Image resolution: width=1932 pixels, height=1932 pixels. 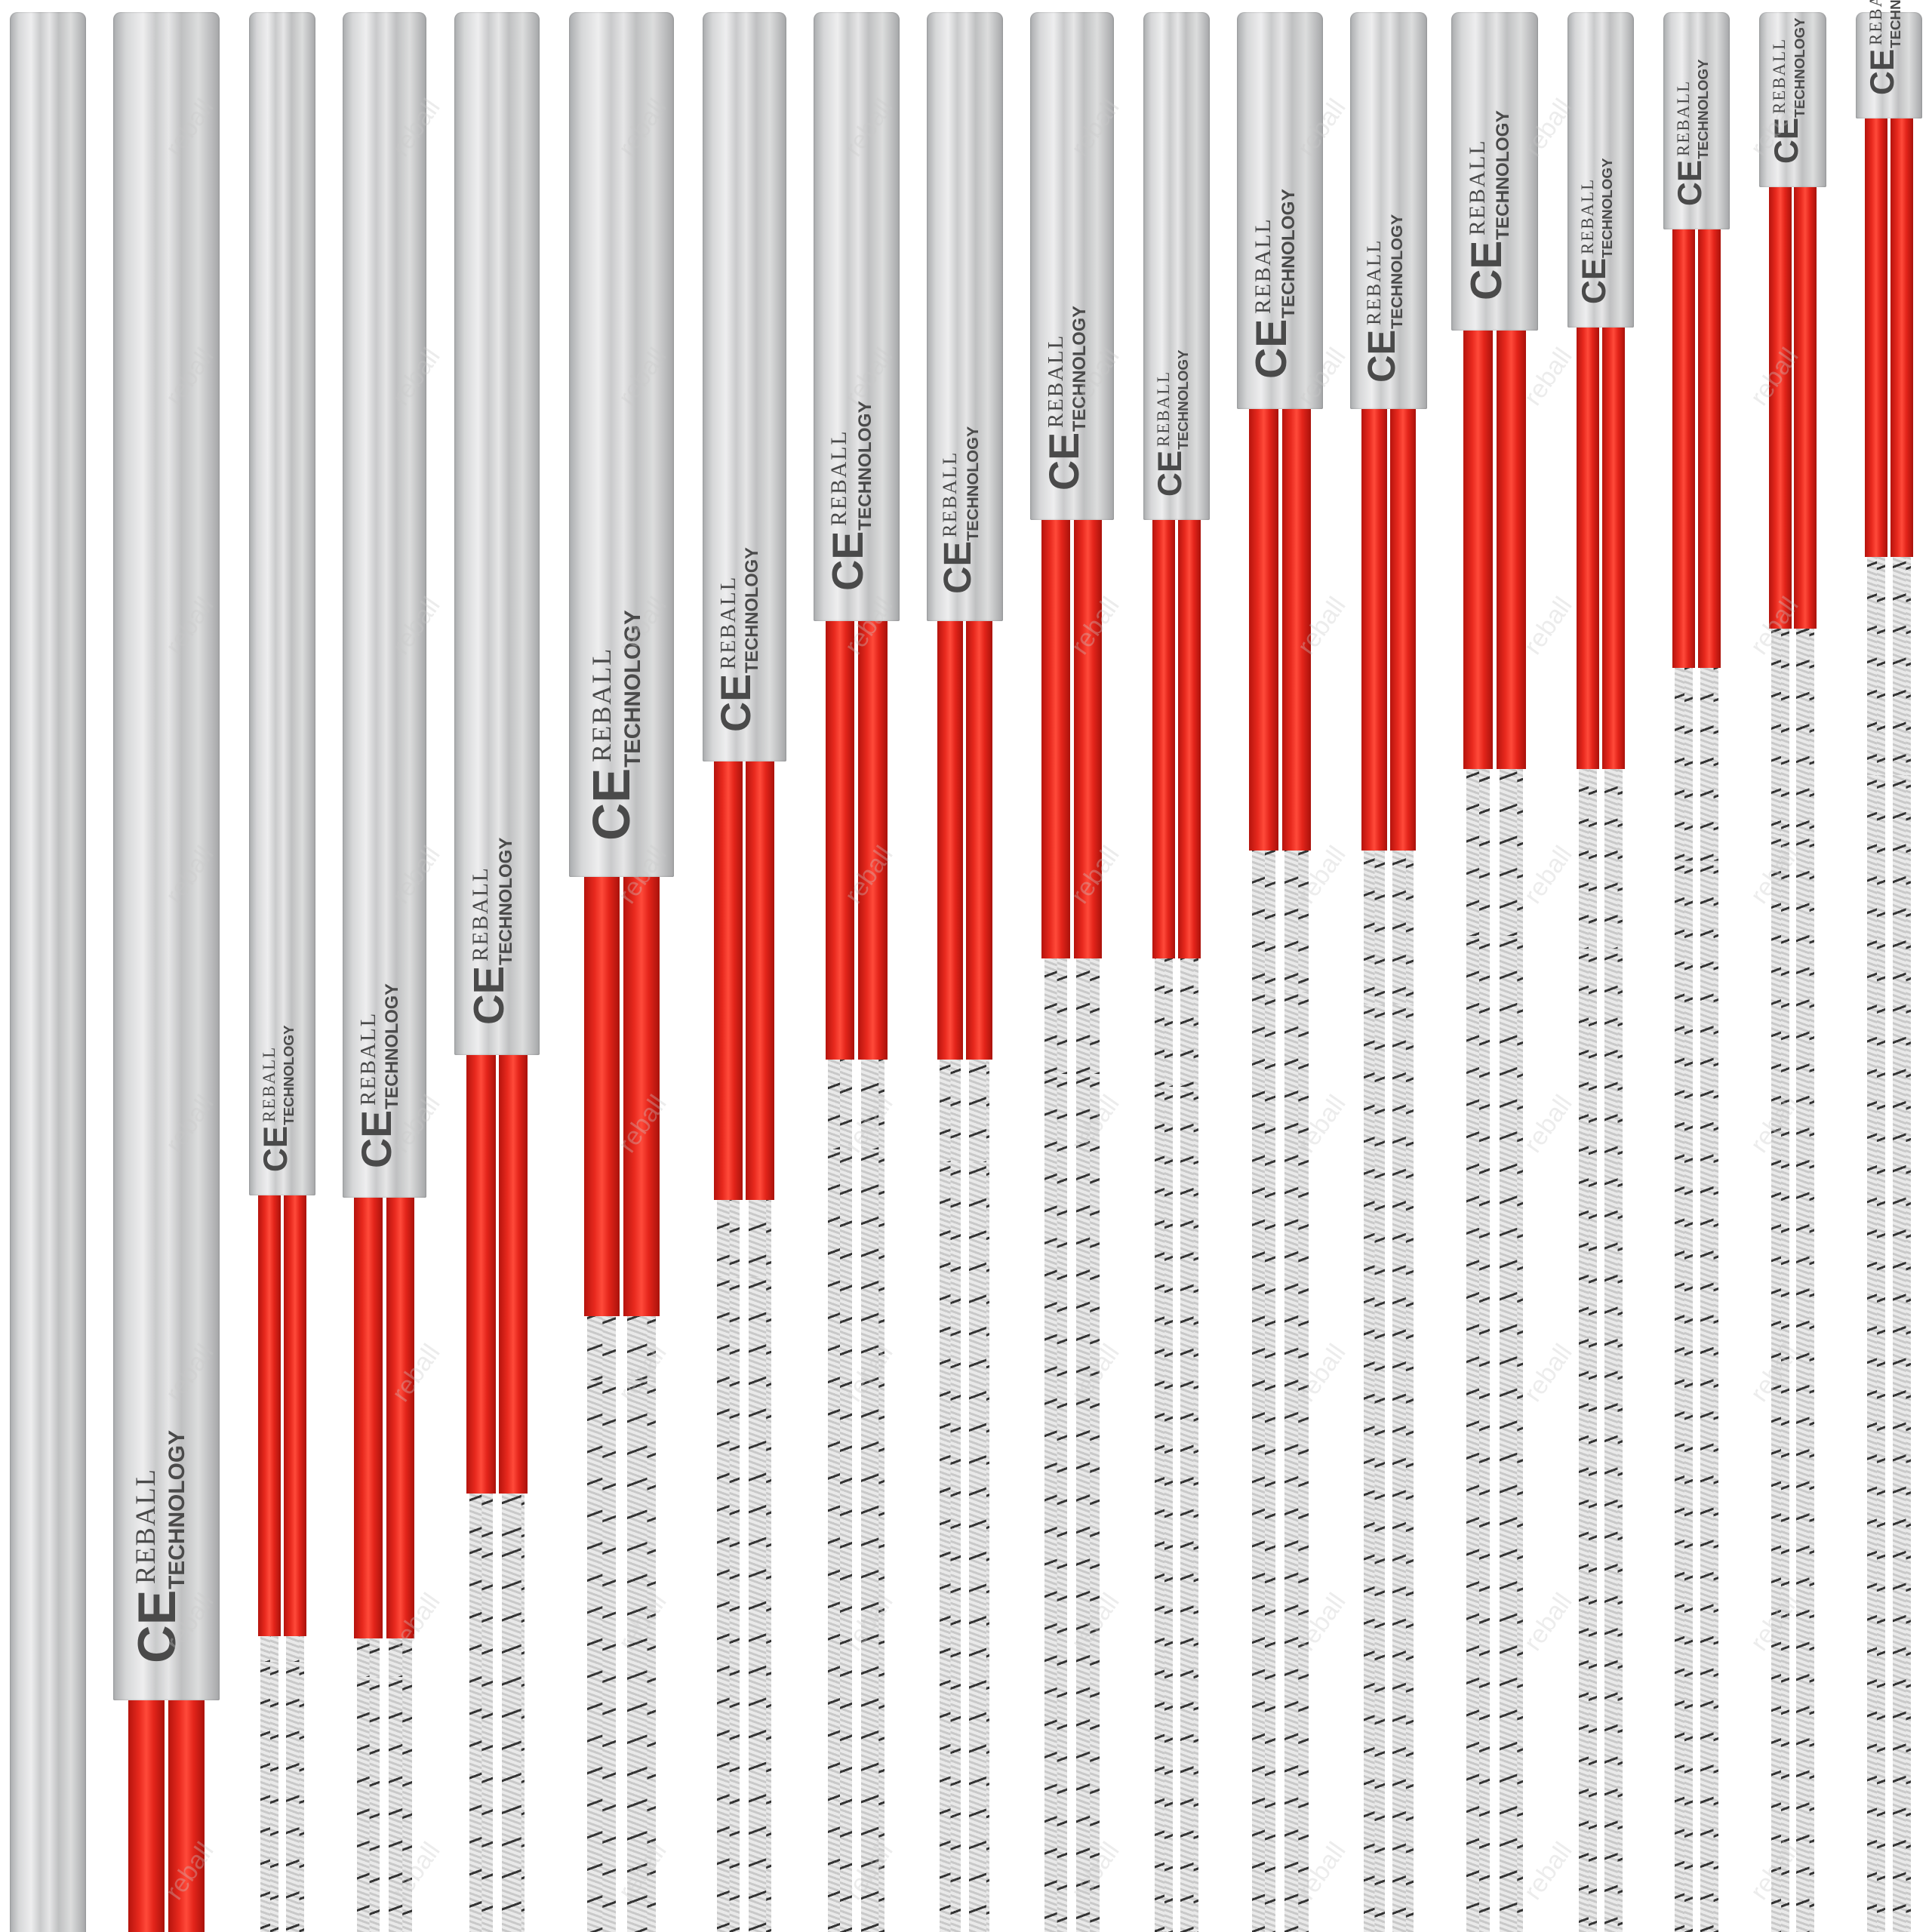 I want to click on cartridge-heater, so click(x=48, y=966).